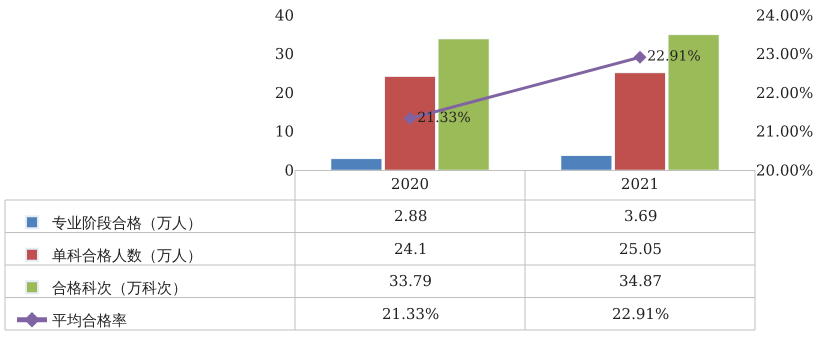  What do you see at coordinates (640, 281) in the screenshot?
I see `data-label: 34.87` at bounding box center [640, 281].